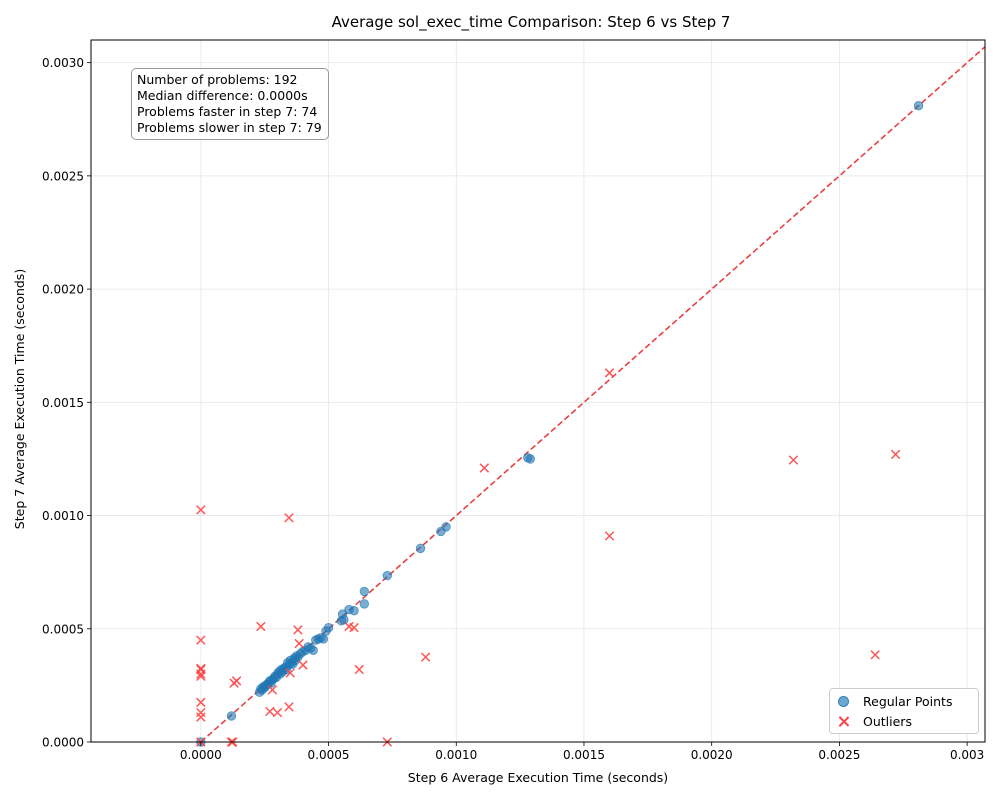 This screenshot has width=1000, height=804. What do you see at coordinates (63, 176) in the screenshot?
I see `y-tick-label: 0.0025` at bounding box center [63, 176].